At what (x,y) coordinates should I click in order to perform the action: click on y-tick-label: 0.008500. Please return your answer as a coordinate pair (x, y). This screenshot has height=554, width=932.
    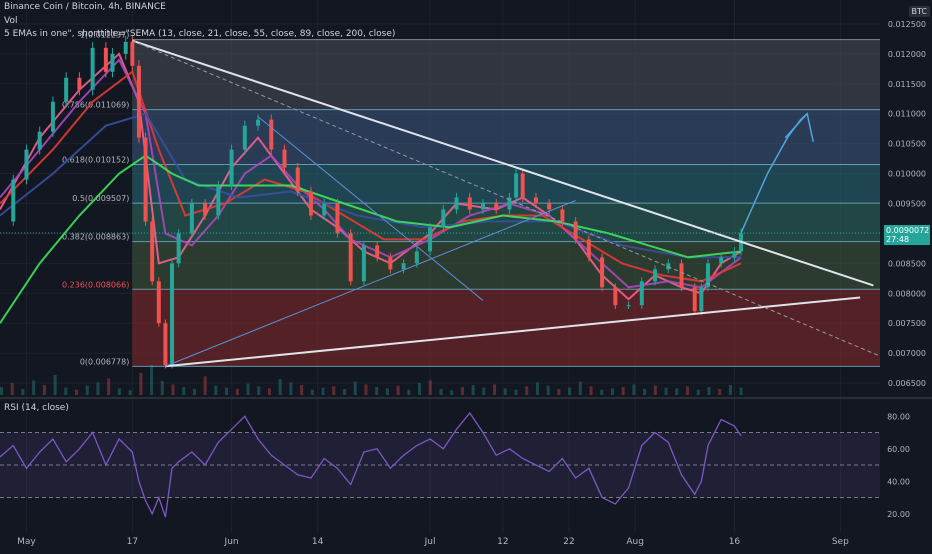
    Looking at the image, I should click on (907, 263).